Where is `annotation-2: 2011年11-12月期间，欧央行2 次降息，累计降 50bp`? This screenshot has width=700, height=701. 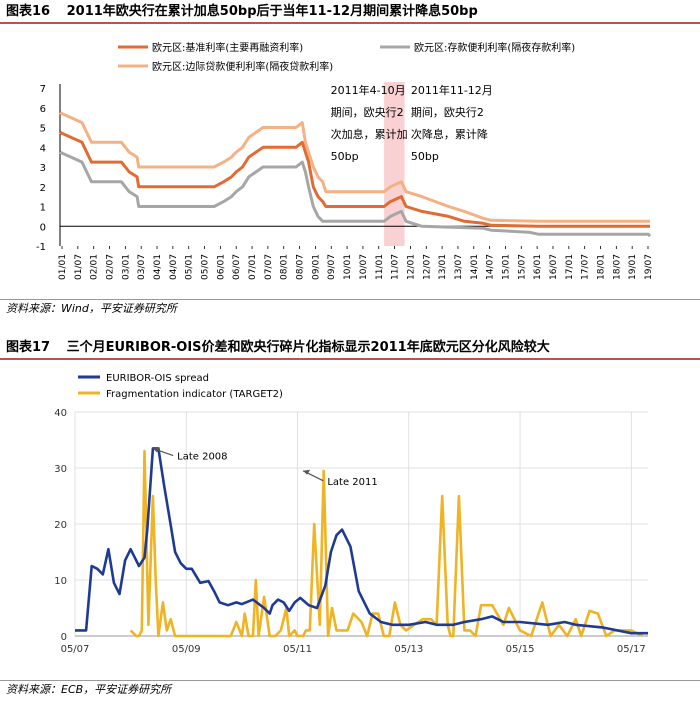
annotation-2: 2011年11-12月期间，欧央行2 次降息，累计降 50bp is located at coordinates (452, 123).